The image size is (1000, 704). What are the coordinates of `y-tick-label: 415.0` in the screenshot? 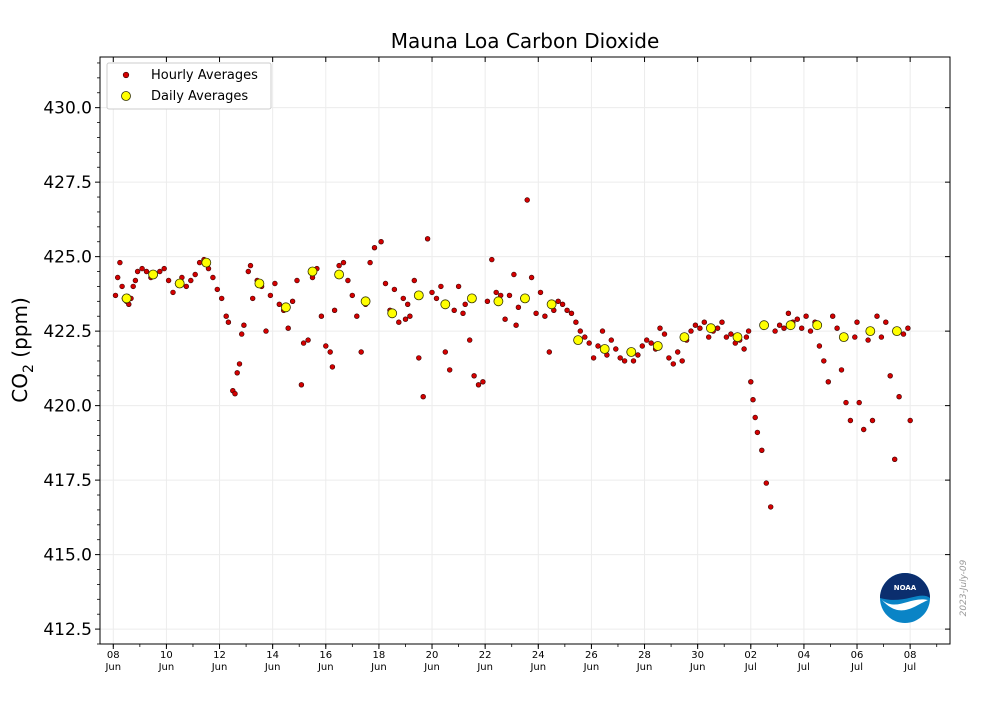 It's located at (67, 556).